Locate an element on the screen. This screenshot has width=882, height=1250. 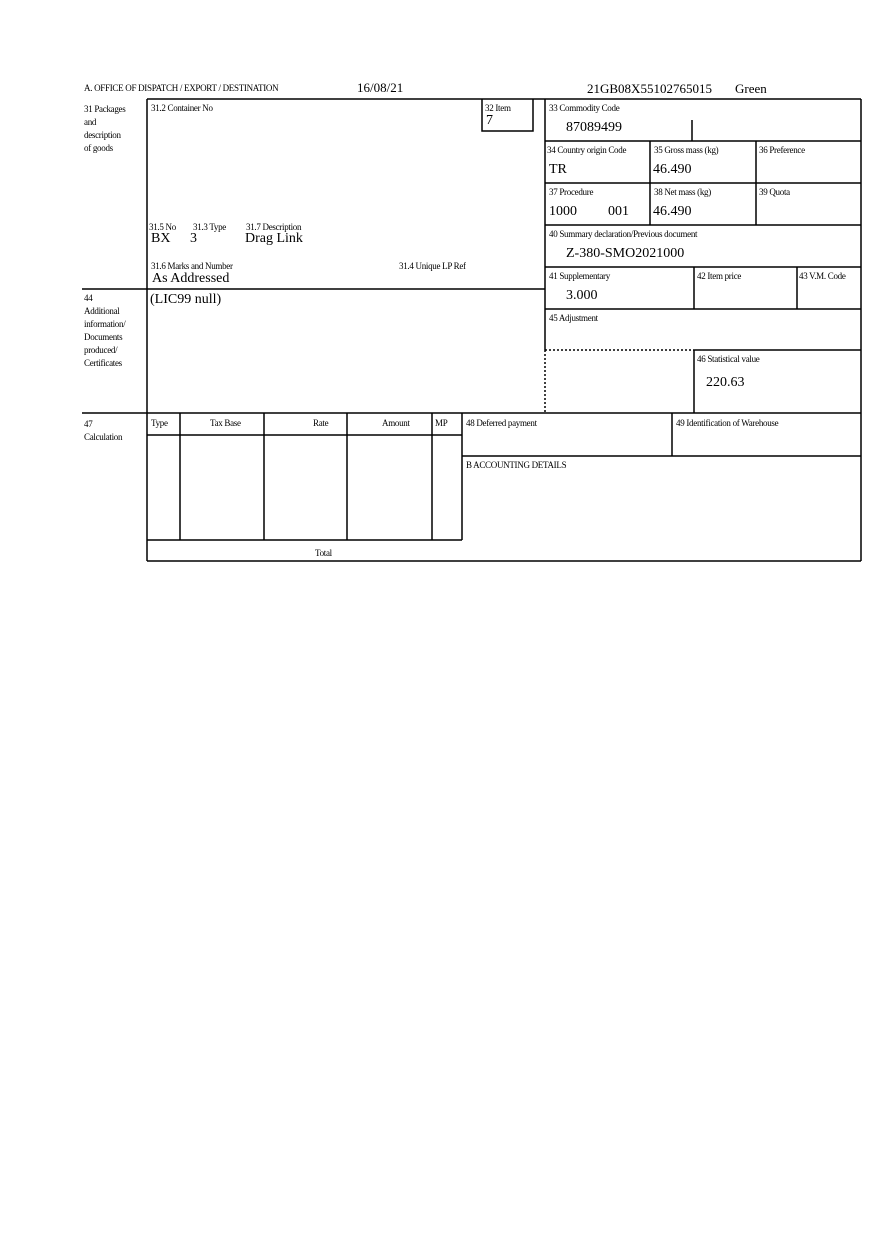
column-amount: Amount is located at coordinates (396, 423).